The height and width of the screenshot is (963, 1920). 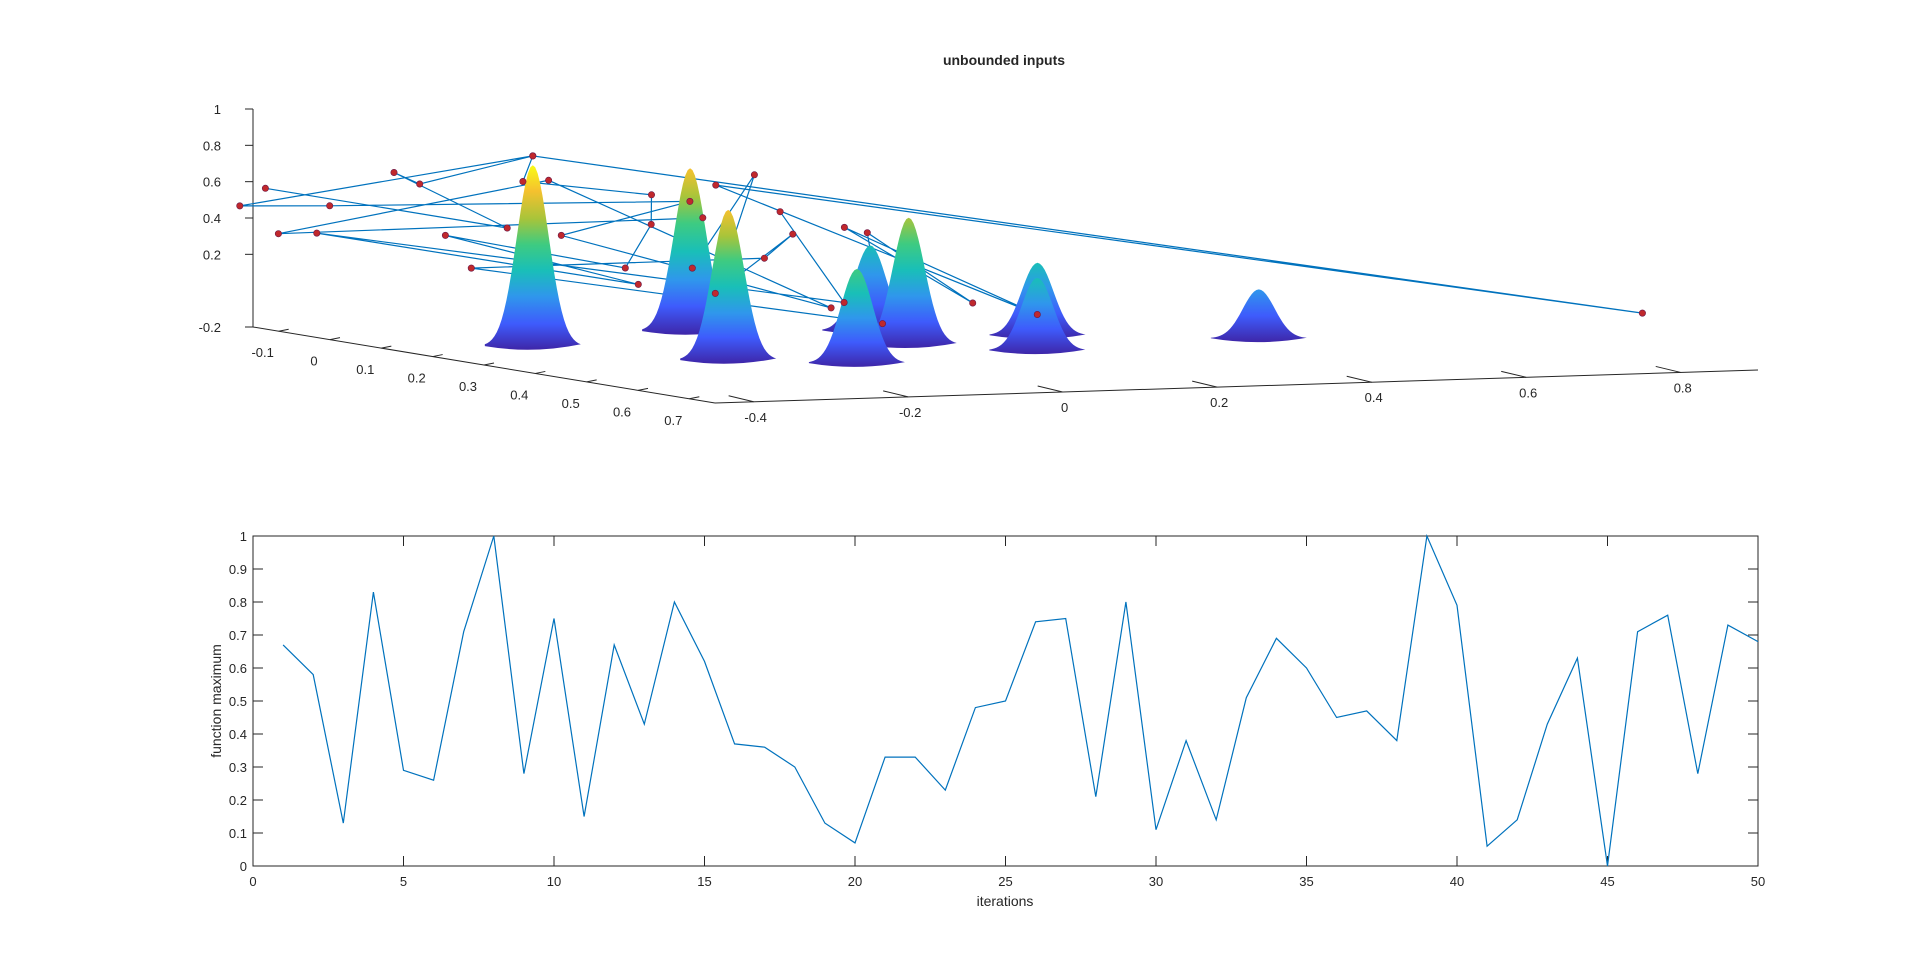 I want to click on sample-path-line, so click(x=941, y=240).